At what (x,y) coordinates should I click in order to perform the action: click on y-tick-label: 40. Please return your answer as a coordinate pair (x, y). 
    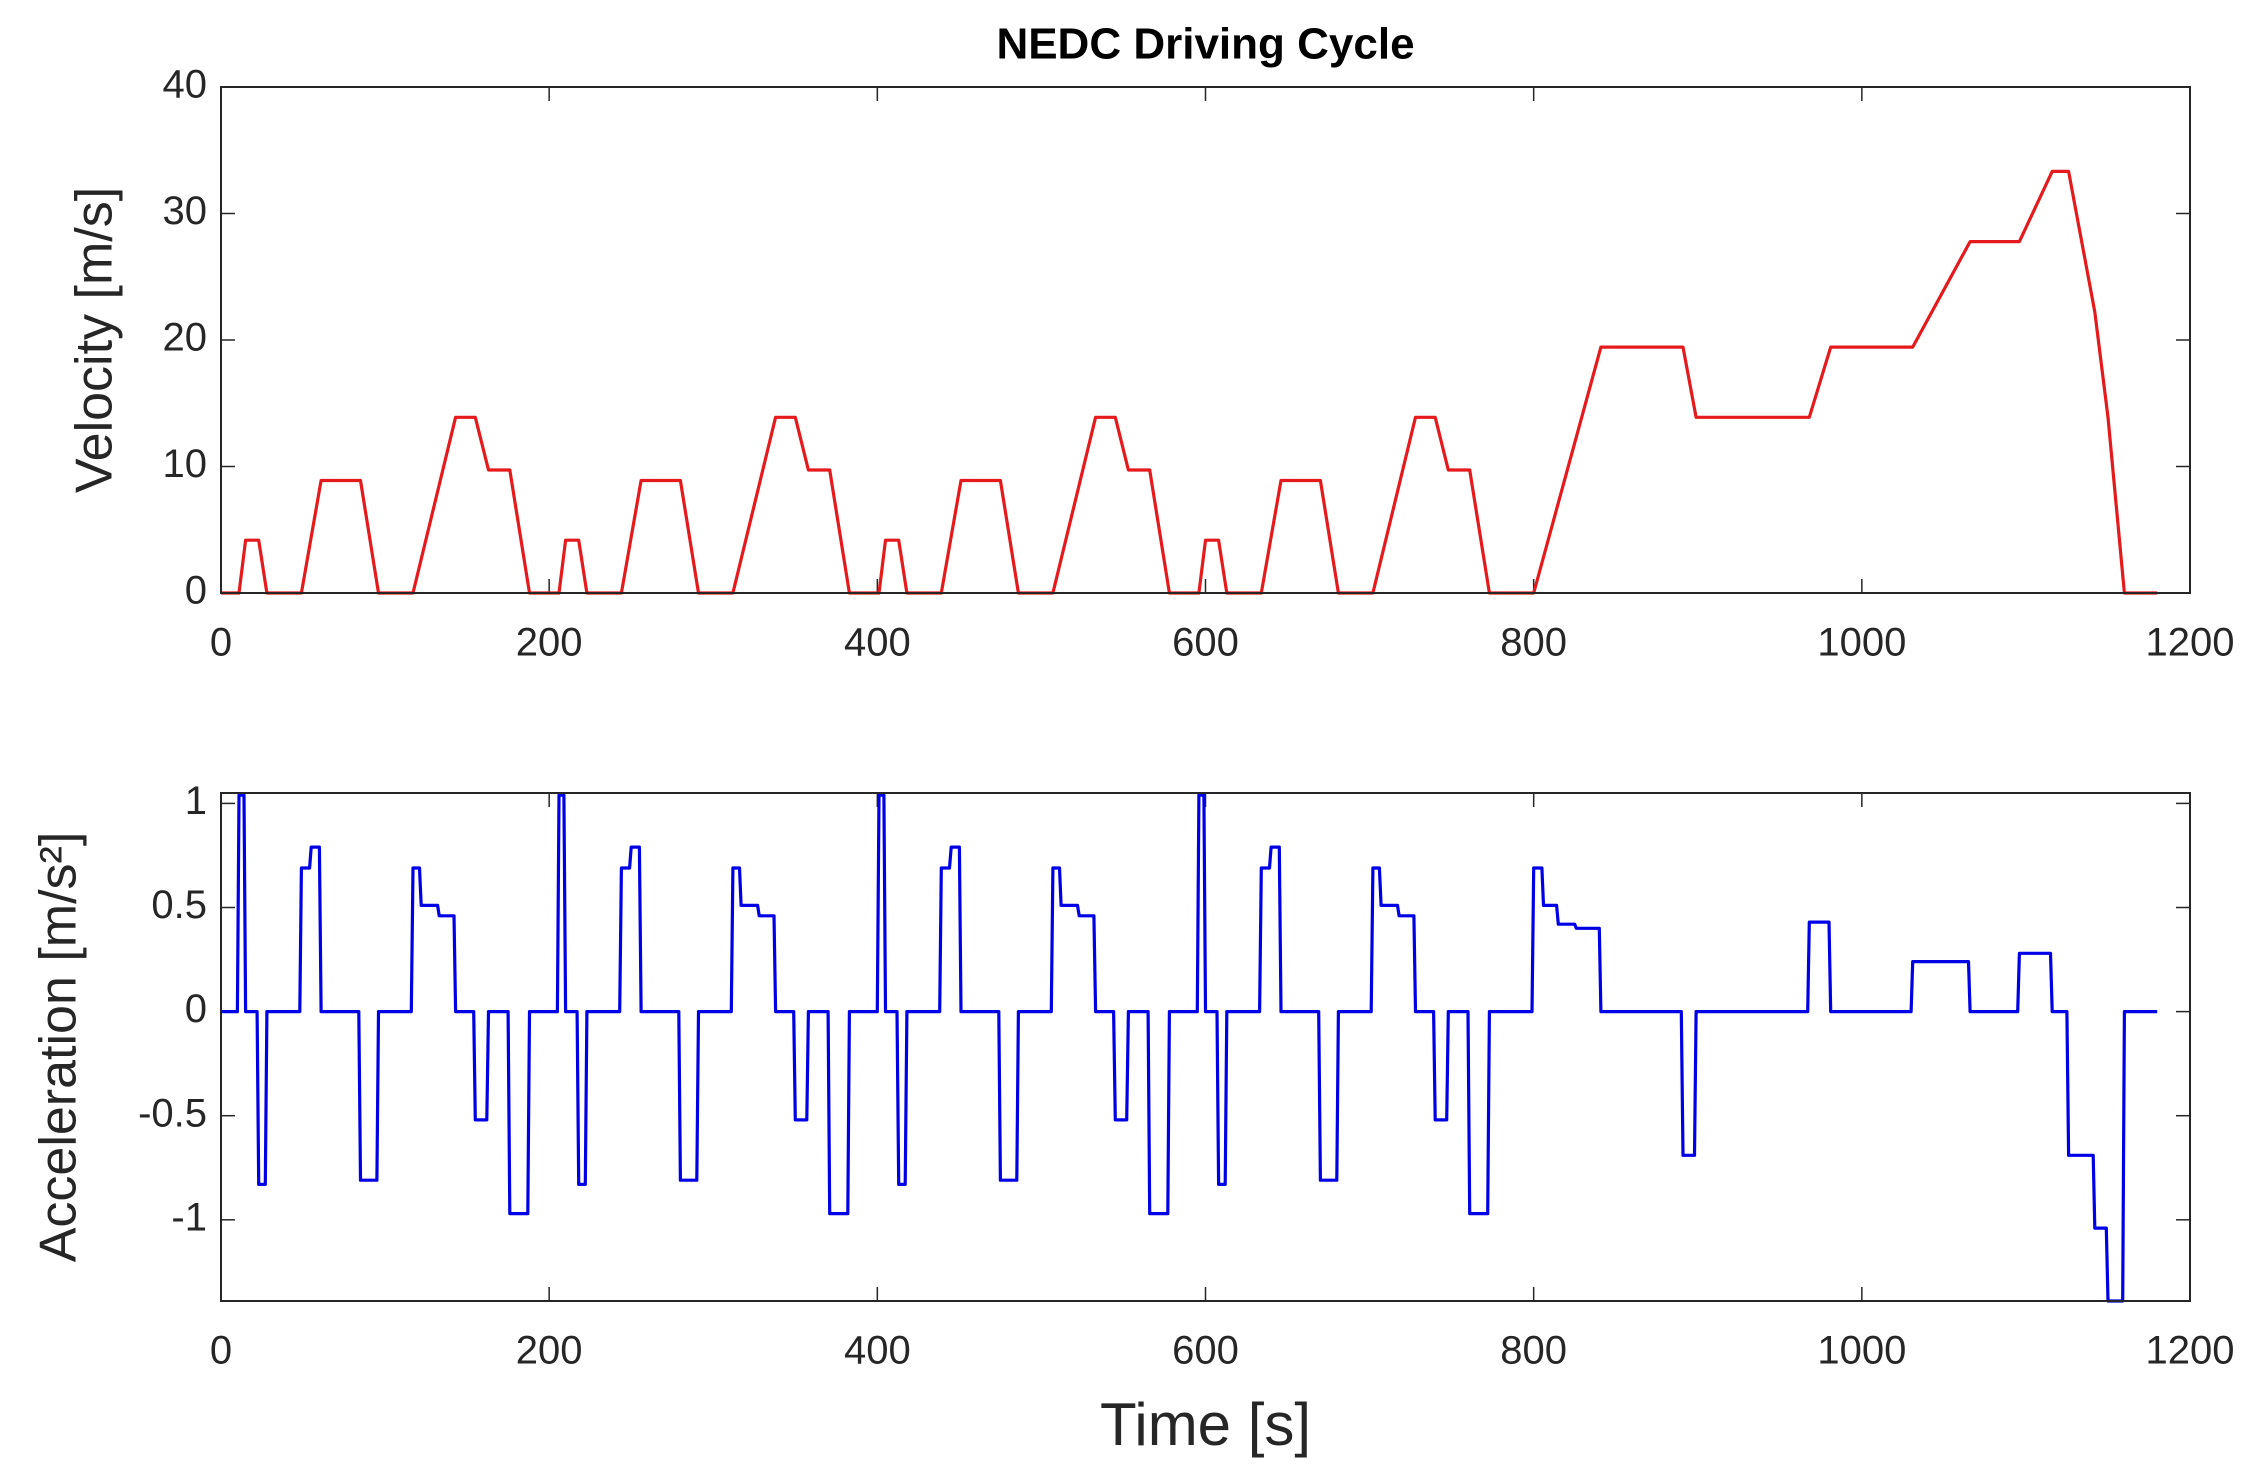
    Looking at the image, I should click on (185, 85).